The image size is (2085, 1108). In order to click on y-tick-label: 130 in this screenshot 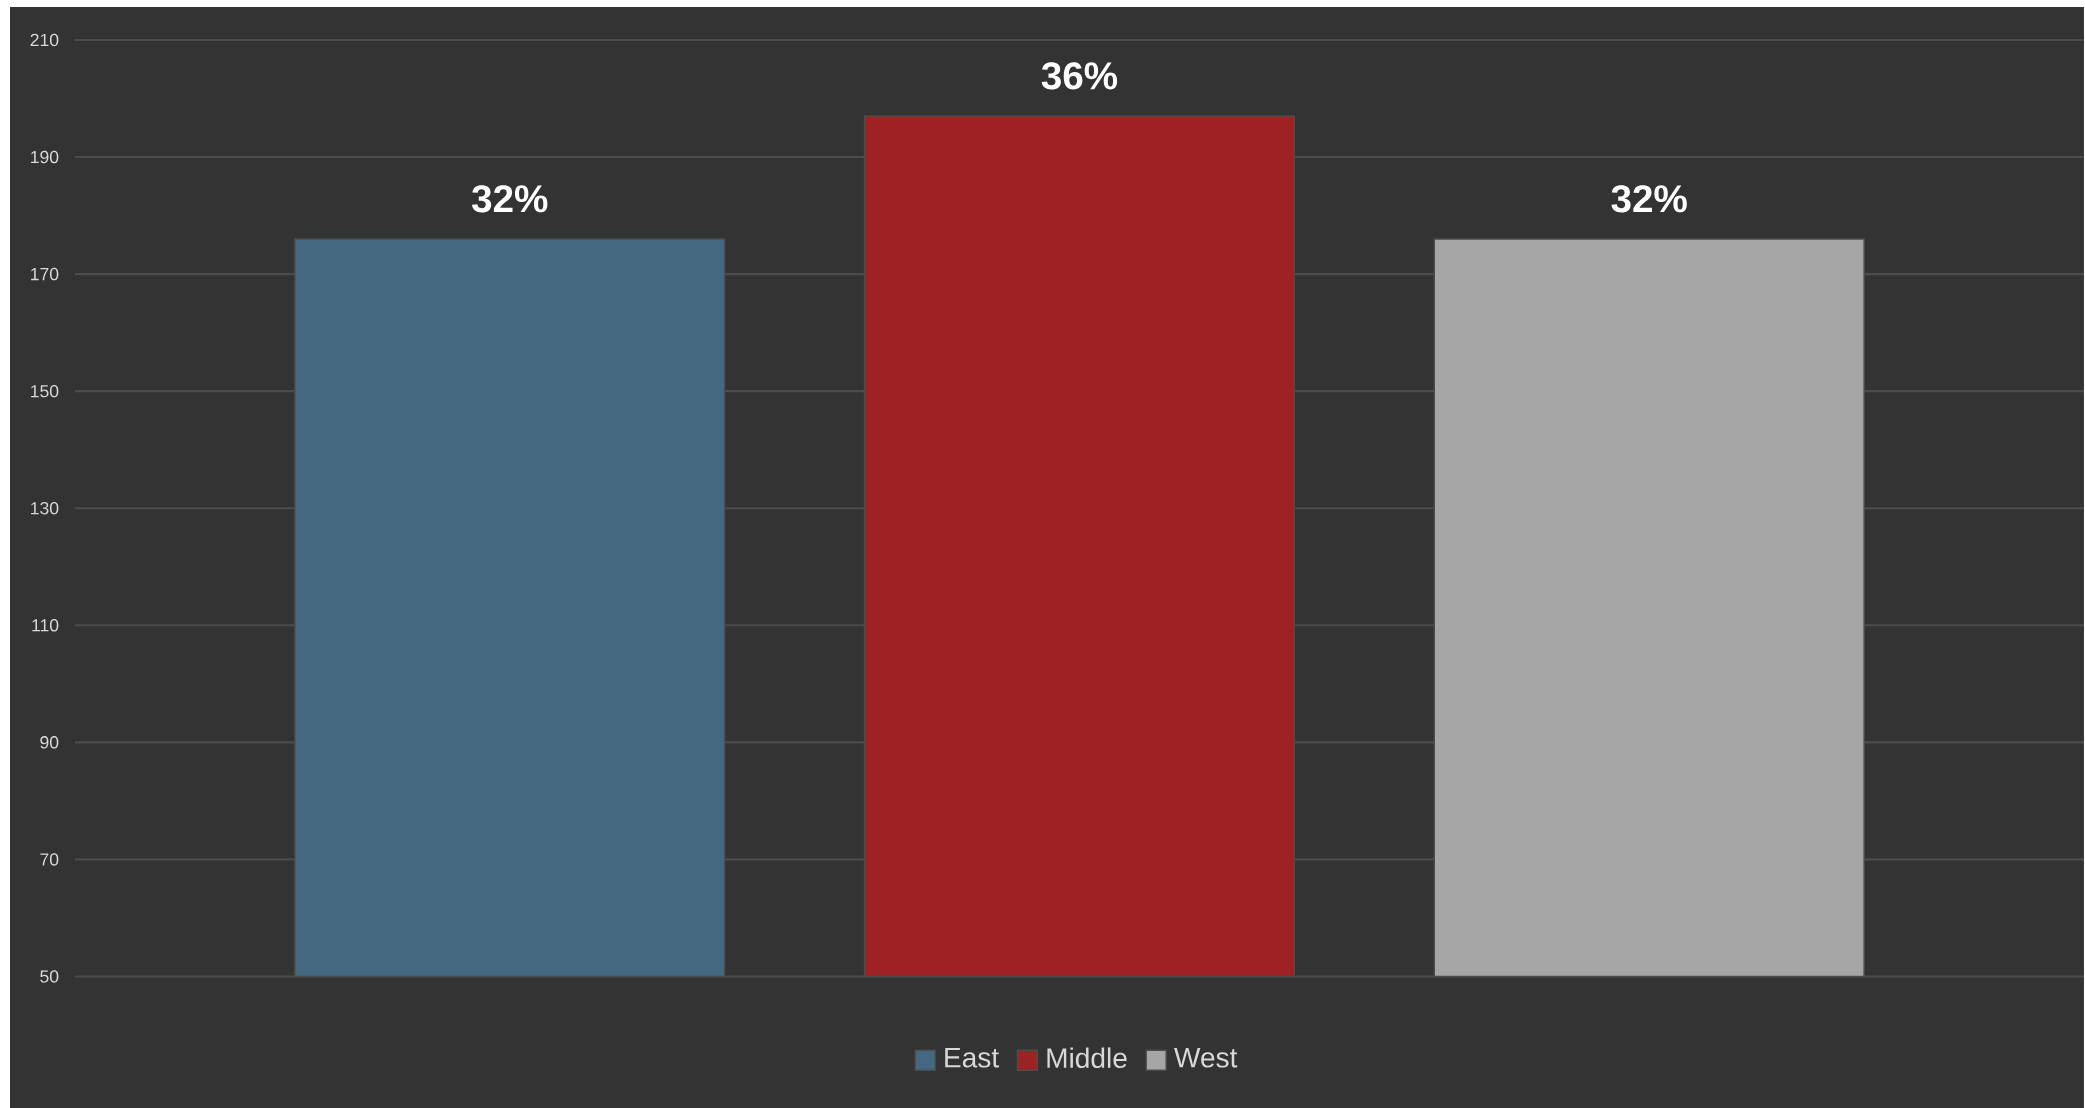, I will do `click(45, 508)`.